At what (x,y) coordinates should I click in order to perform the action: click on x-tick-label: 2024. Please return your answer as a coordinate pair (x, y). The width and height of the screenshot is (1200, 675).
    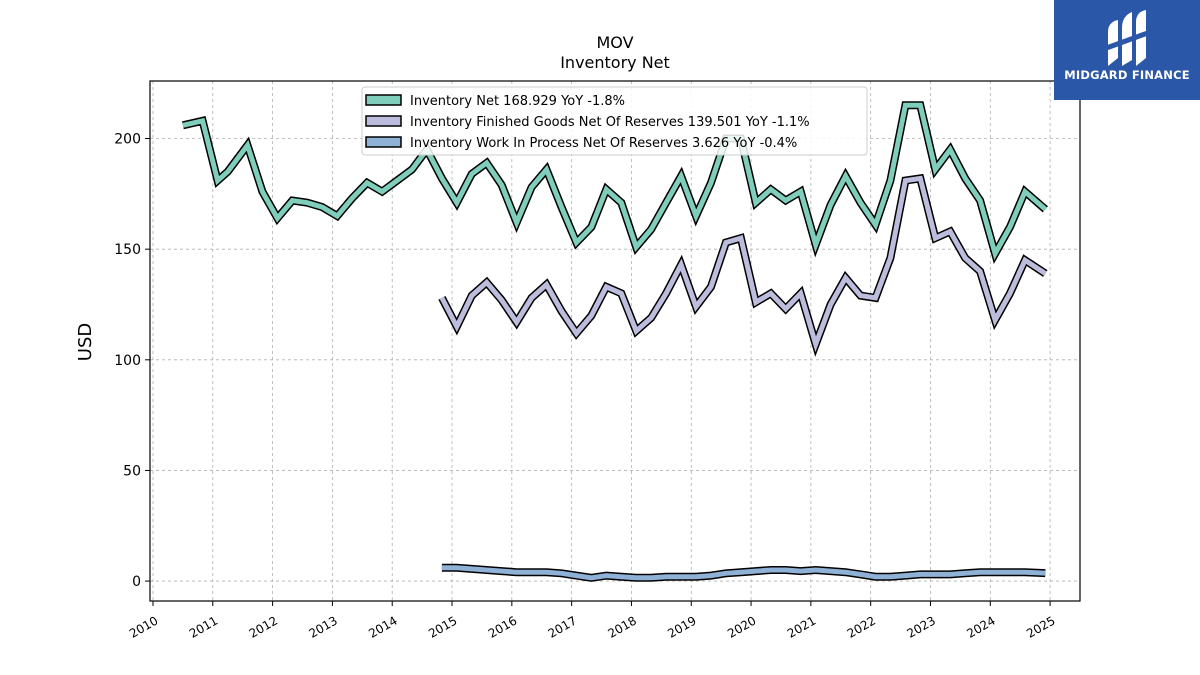
    Looking at the image, I should click on (980, 626).